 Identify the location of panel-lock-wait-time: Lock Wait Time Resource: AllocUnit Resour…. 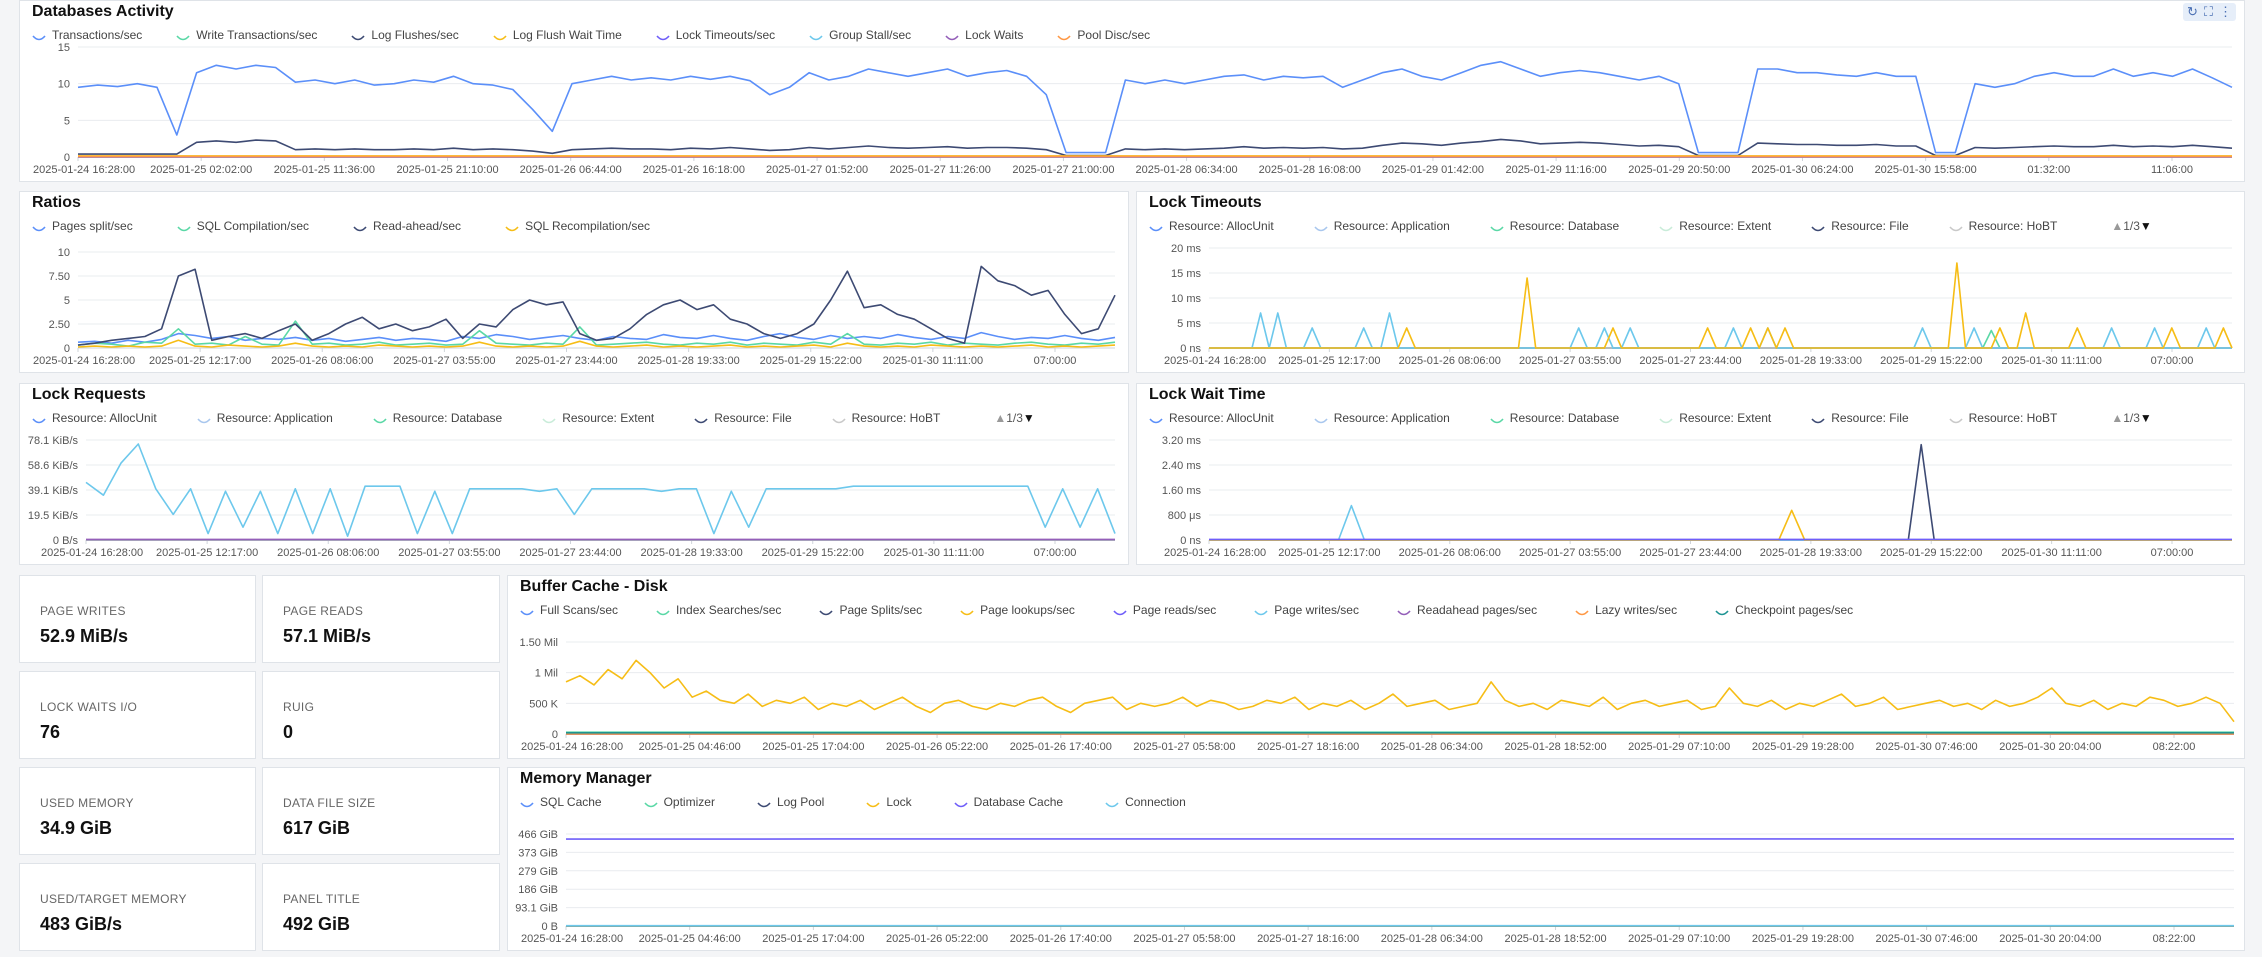
(1690, 474).